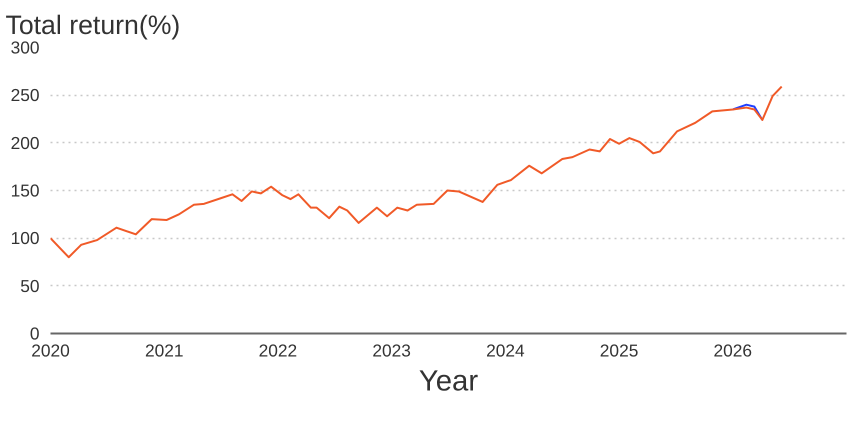 The width and height of the screenshot is (848, 435). What do you see at coordinates (30, 286) in the screenshot?
I see `y-tick-label: 50` at bounding box center [30, 286].